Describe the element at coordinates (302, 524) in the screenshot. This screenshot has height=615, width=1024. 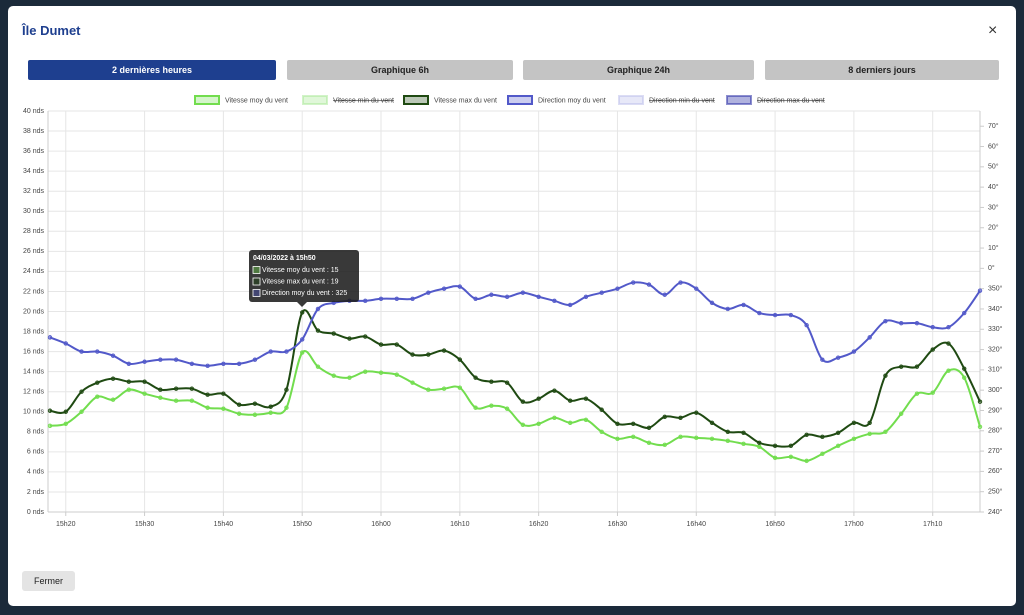
I see `x-tick-label: 15h50` at that location.